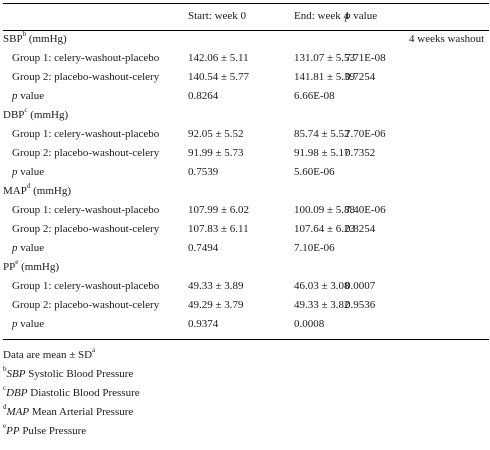 This screenshot has height=450, width=490. What do you see at coordinates (95, 39) in the screenshot?
I see `section-title: SBPb (mmHg)` at bounding box center [95, 39].